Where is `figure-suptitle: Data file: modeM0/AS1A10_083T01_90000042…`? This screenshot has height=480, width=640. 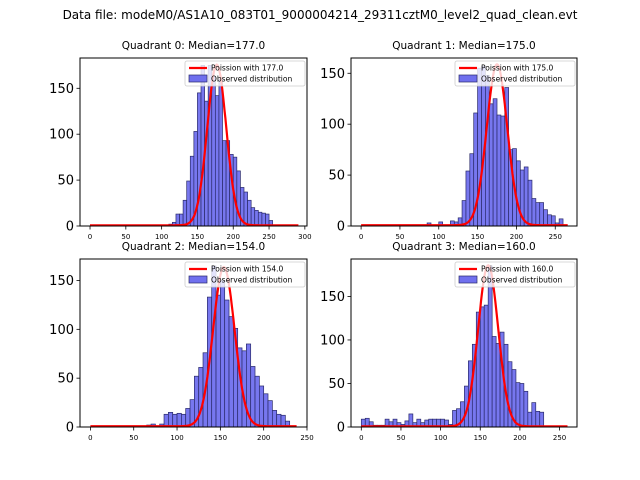
figure-suptitle: Data file: modeM0/AS1A10_083T01_90000042… is located at coordinates (320, 15).